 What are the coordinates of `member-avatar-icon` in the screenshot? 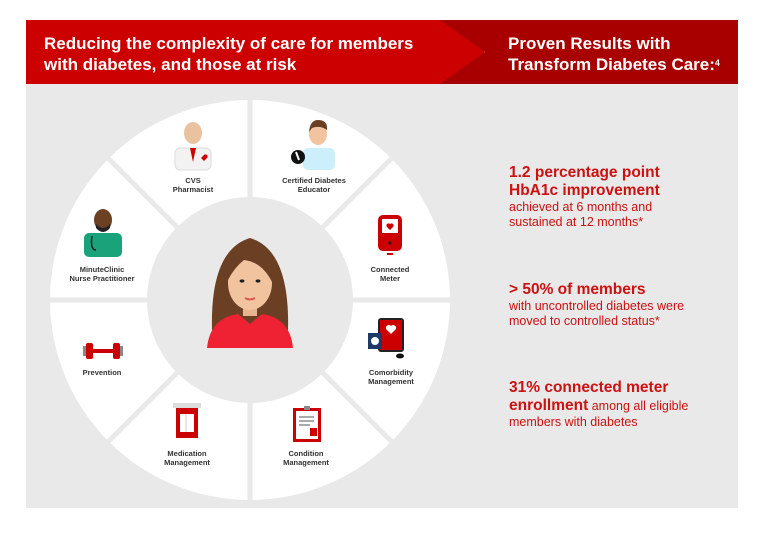 It's located at (250, 293).